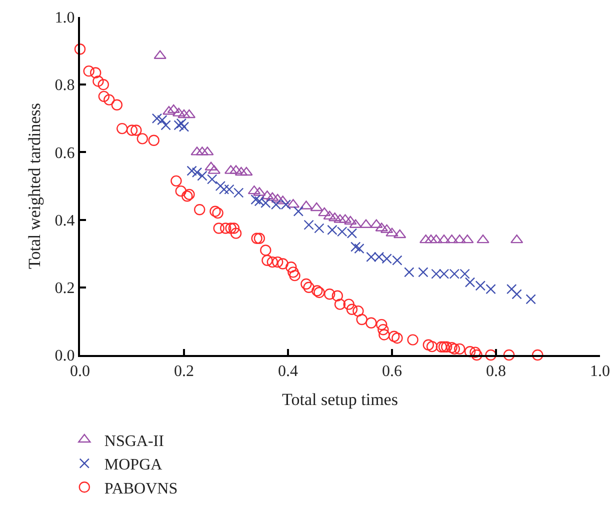 This screenshot has width=614, height=517. What do you see at coordinates (600, 371) in the screenshot?
I see `x-tick-label: 1.0` at bounding box center [600, 371].